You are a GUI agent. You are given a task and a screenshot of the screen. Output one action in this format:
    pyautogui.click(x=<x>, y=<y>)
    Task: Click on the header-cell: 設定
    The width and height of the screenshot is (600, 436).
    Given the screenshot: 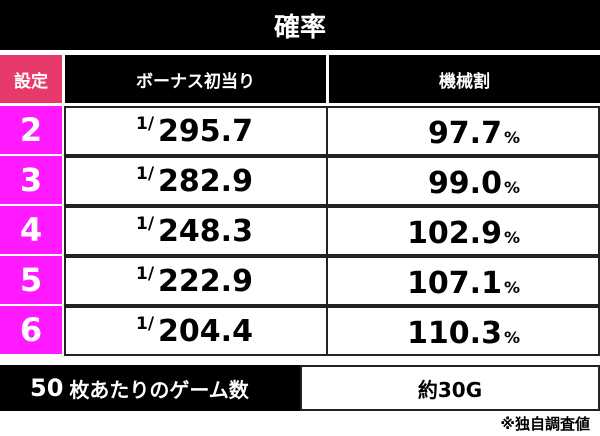 What is the action you would take?
    pyautogui.click(x=31, y=79)
    